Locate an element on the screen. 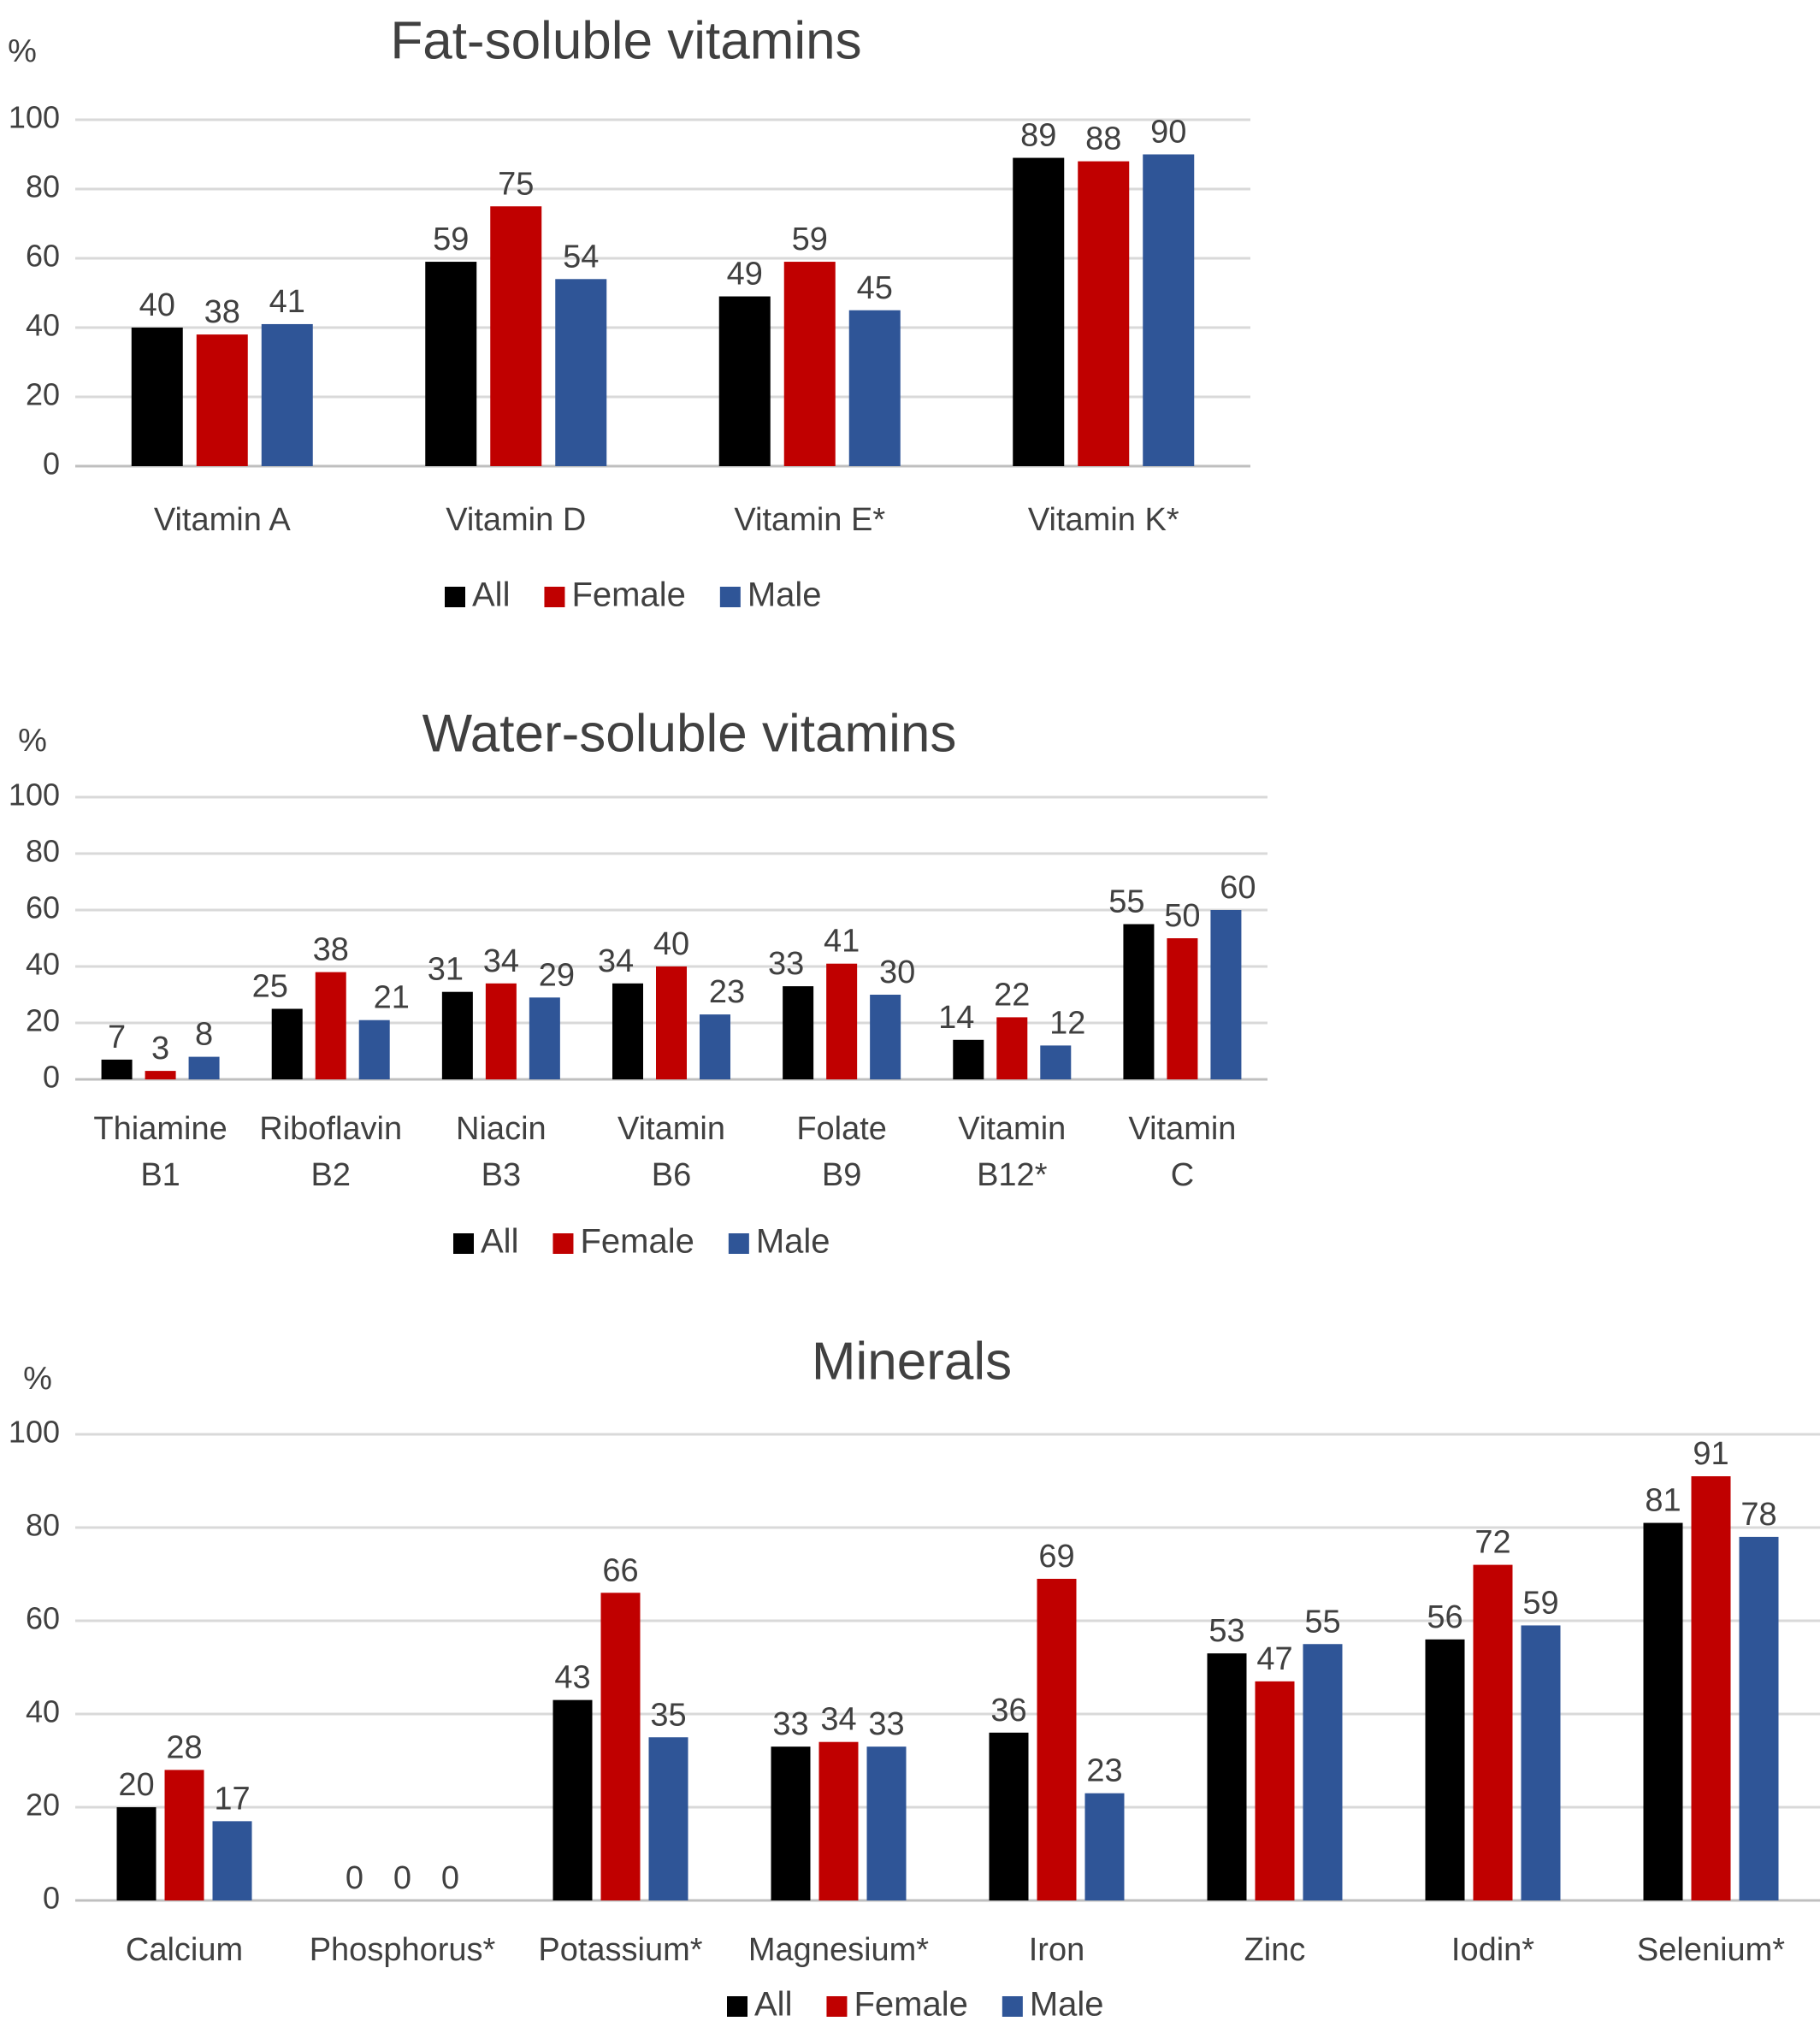 This screenshot has height=2039, width=1820. category-label-calcium: Calcium is located at coordinates (185, 1950).